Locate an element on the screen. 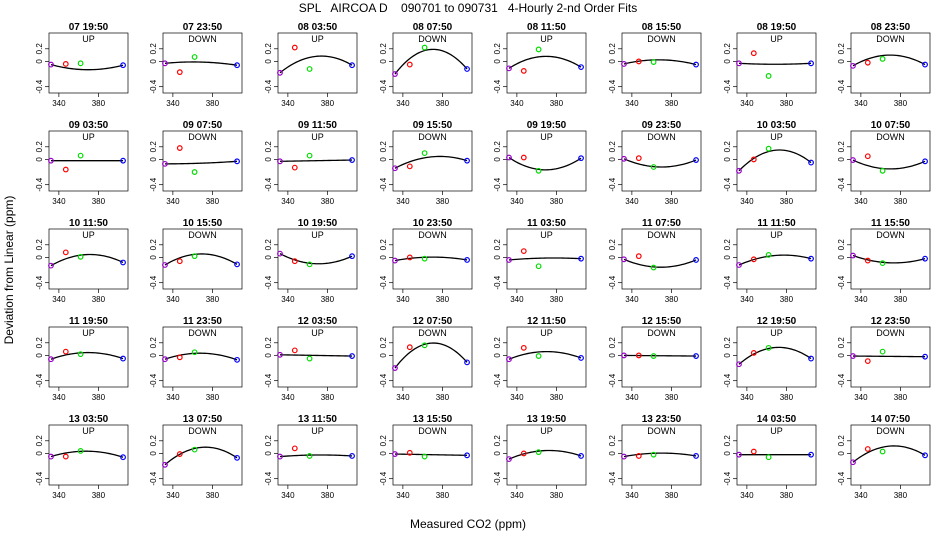  panel-title: 11 11:50 is located at coordinates (776, 223).